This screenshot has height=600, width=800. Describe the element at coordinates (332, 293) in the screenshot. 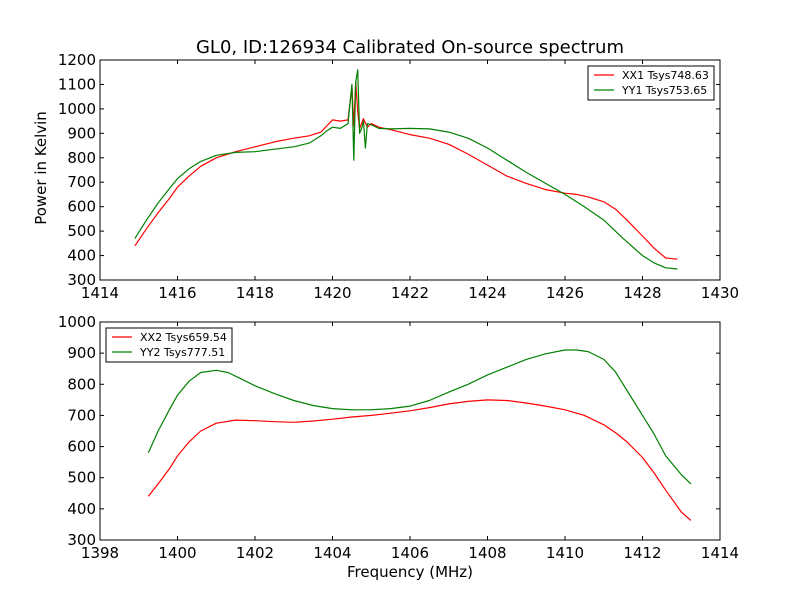

I see `top-x-tick-label: 1420` at that location.